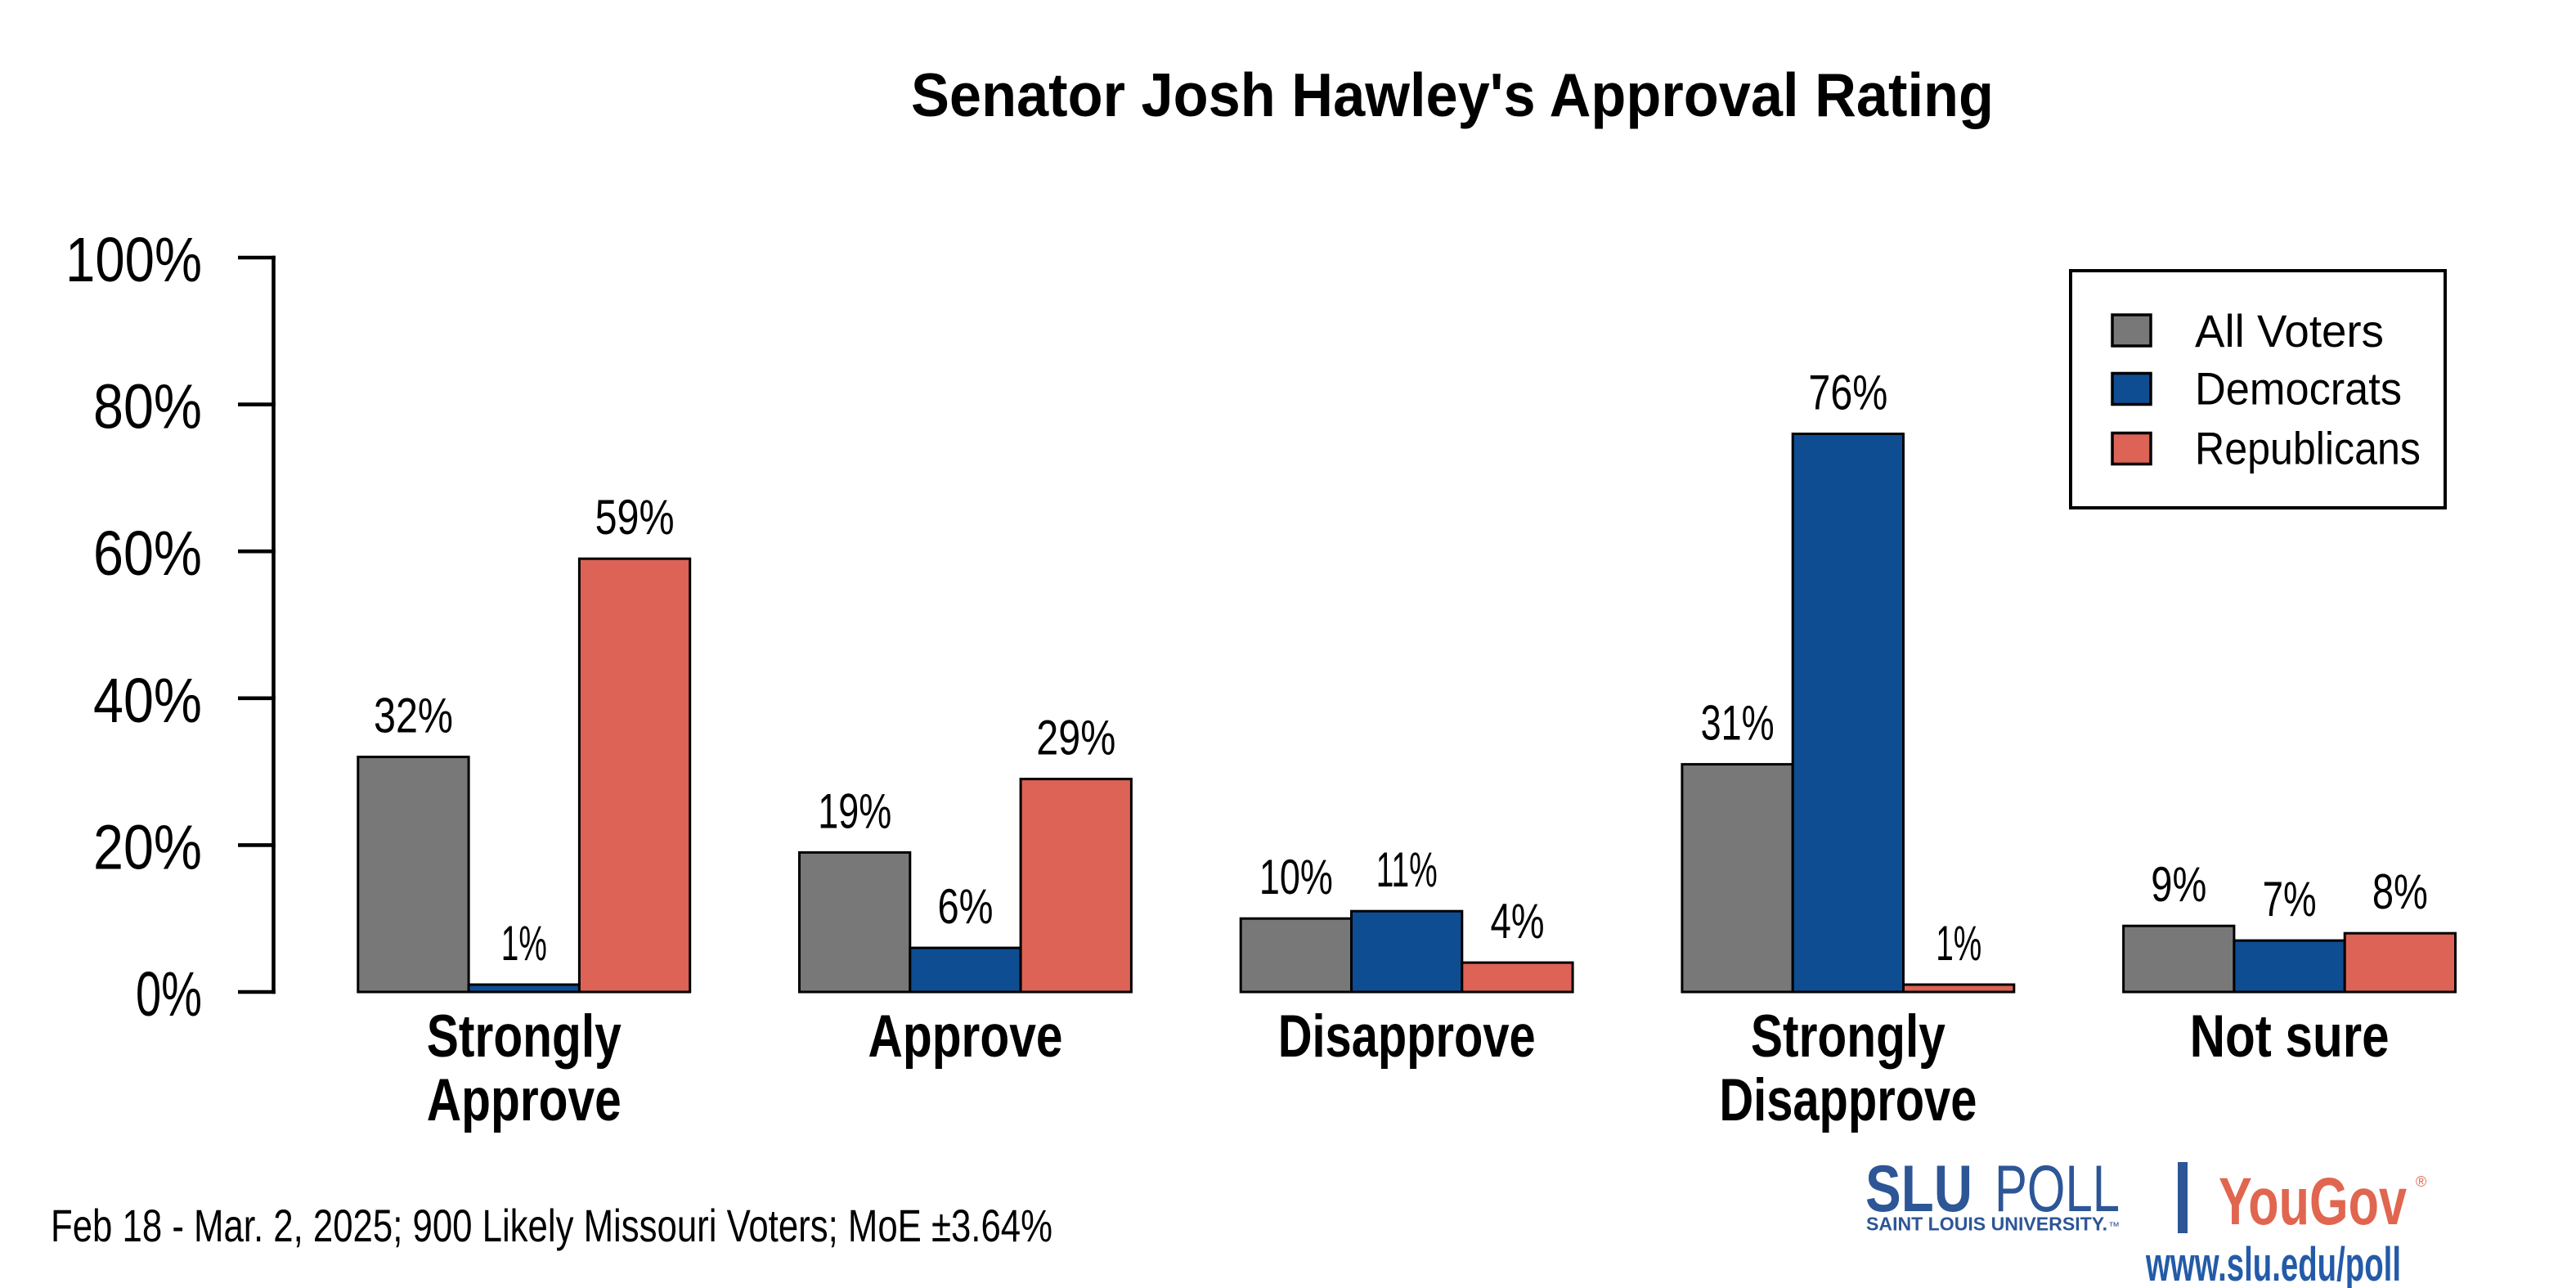 This screenshot has height=1288, width=2576. I want to click on svg-text:Senator Josh Hawley's Approval: Senator Josh Hawley's Approval Rating, so click(1452, 95).